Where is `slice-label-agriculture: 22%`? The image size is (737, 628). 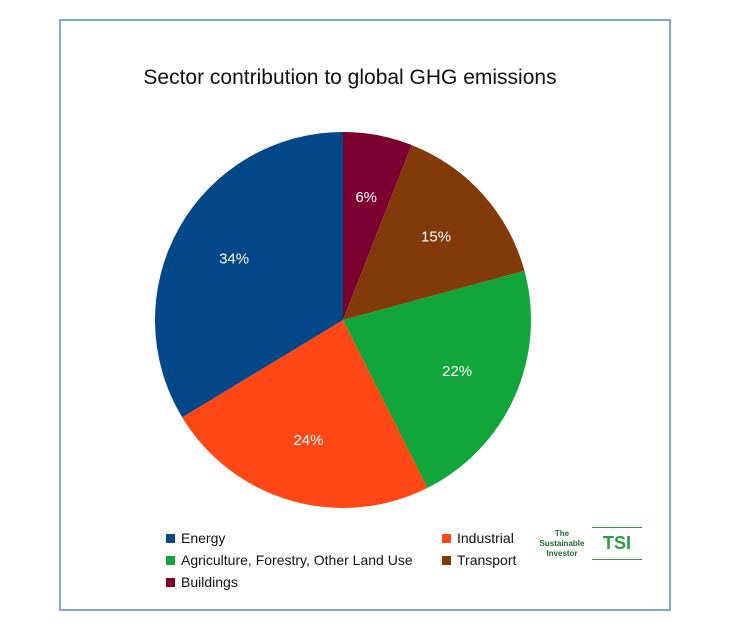 slice-label-agriculture: 22% is located at coordinates (457, 371).